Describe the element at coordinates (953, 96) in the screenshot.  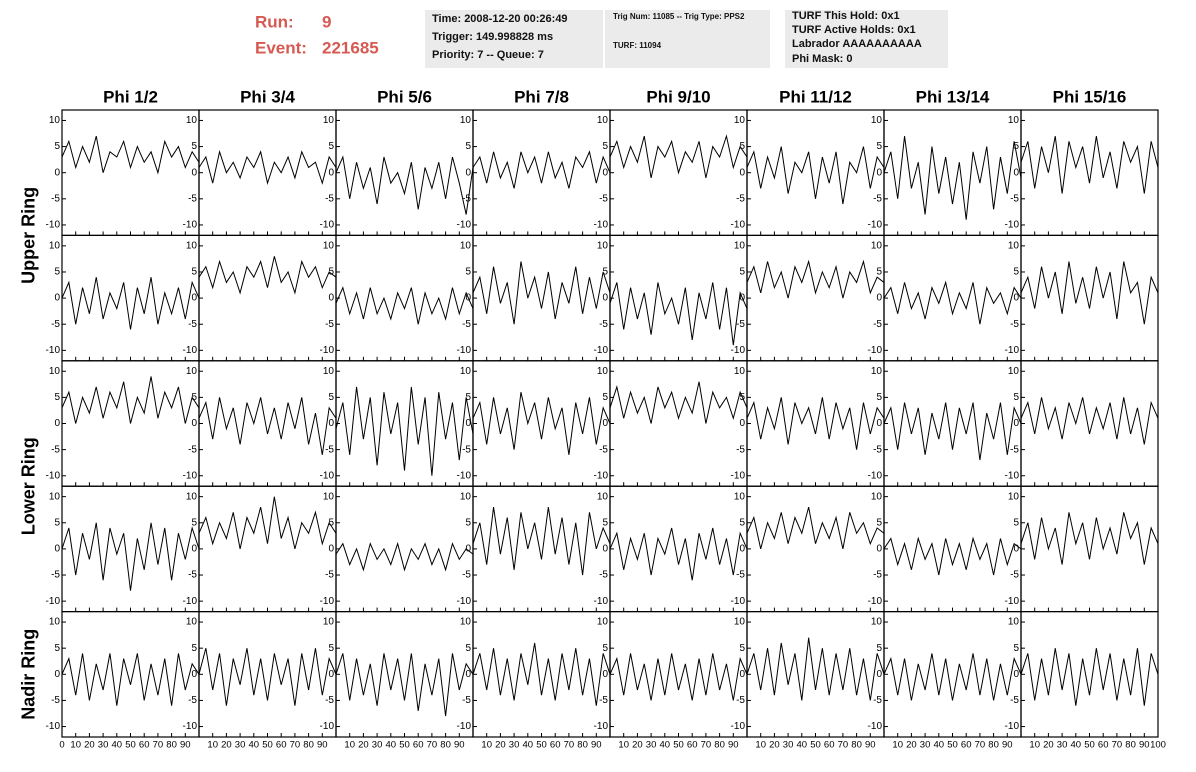
I see `column-title: Phi 13/14` at that location.